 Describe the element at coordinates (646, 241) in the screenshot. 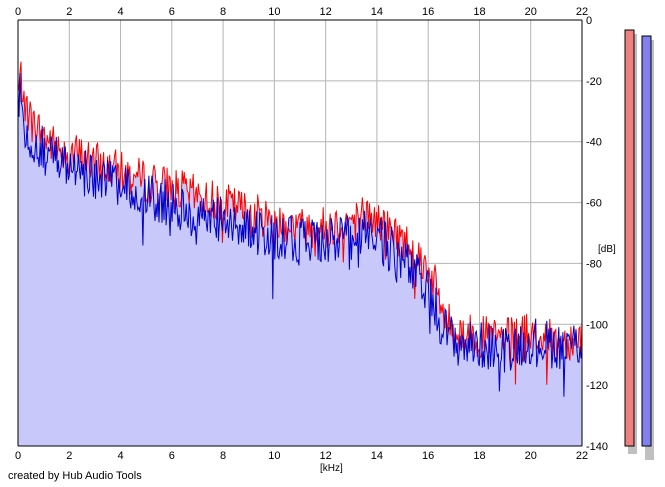

I see `meter-right` at that location.